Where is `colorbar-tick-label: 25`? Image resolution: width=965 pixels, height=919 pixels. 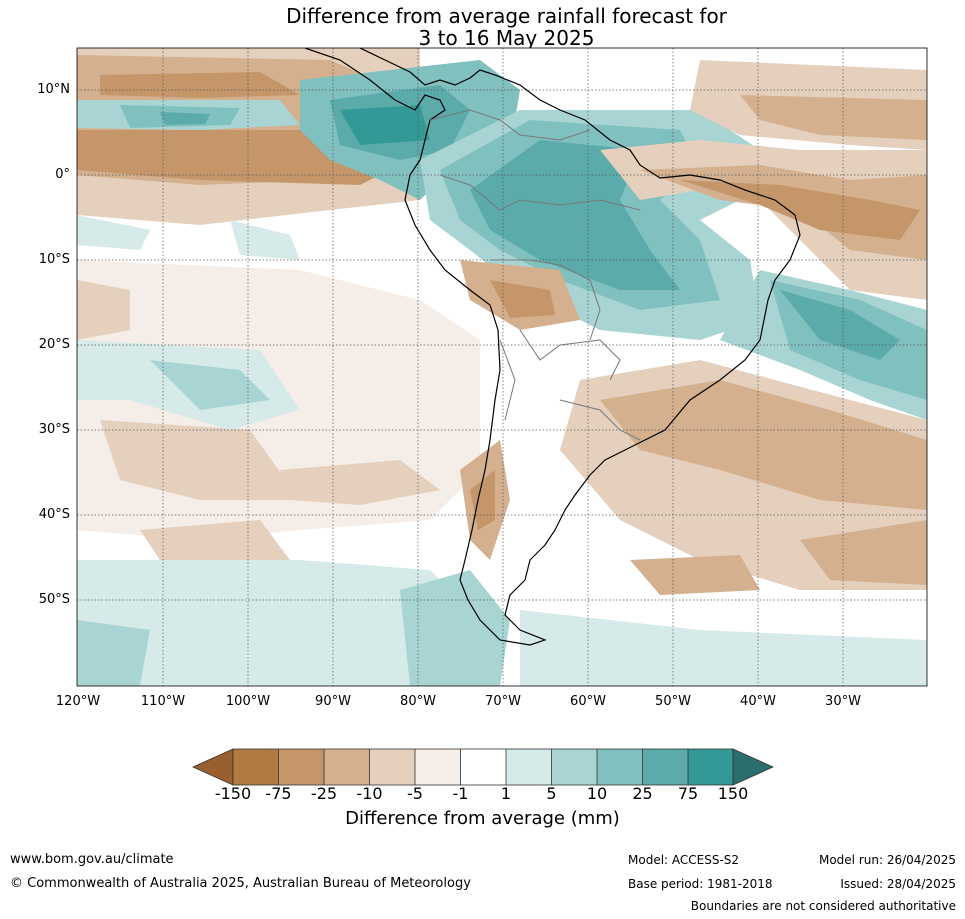 colorbar-tick-label: 25 is located at coordinates (642, 793).